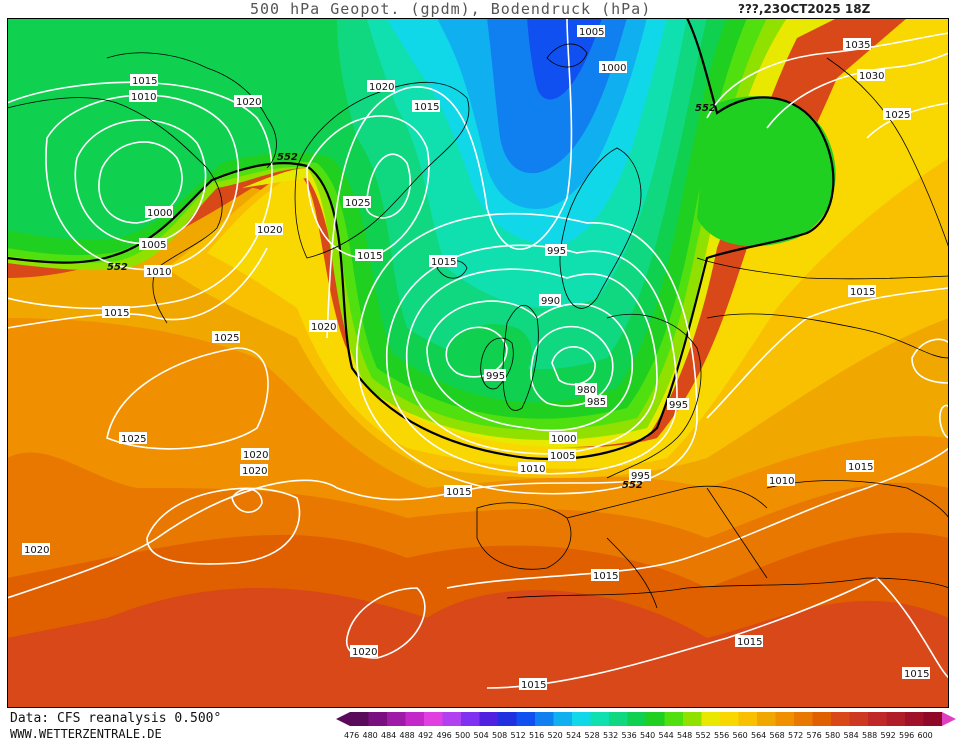 This screenshot has height=741, width=959. What do you see at coordinates (343, 719) in the screenshot?
I see `scale-arrow-left` at bounding box center [343, 719].